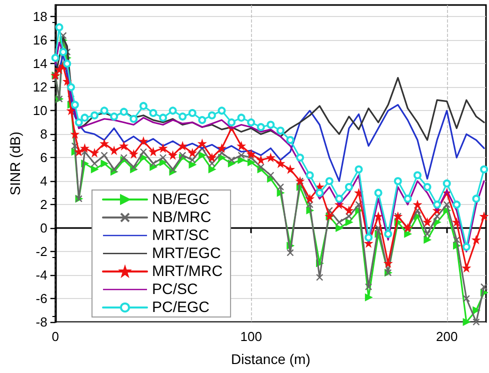 This screenshot has height=373, width=489. What do you see at coordinates (44, 158) in the screenshot?
I see `y-tick-label: 6` at bounding box center [44, 158].